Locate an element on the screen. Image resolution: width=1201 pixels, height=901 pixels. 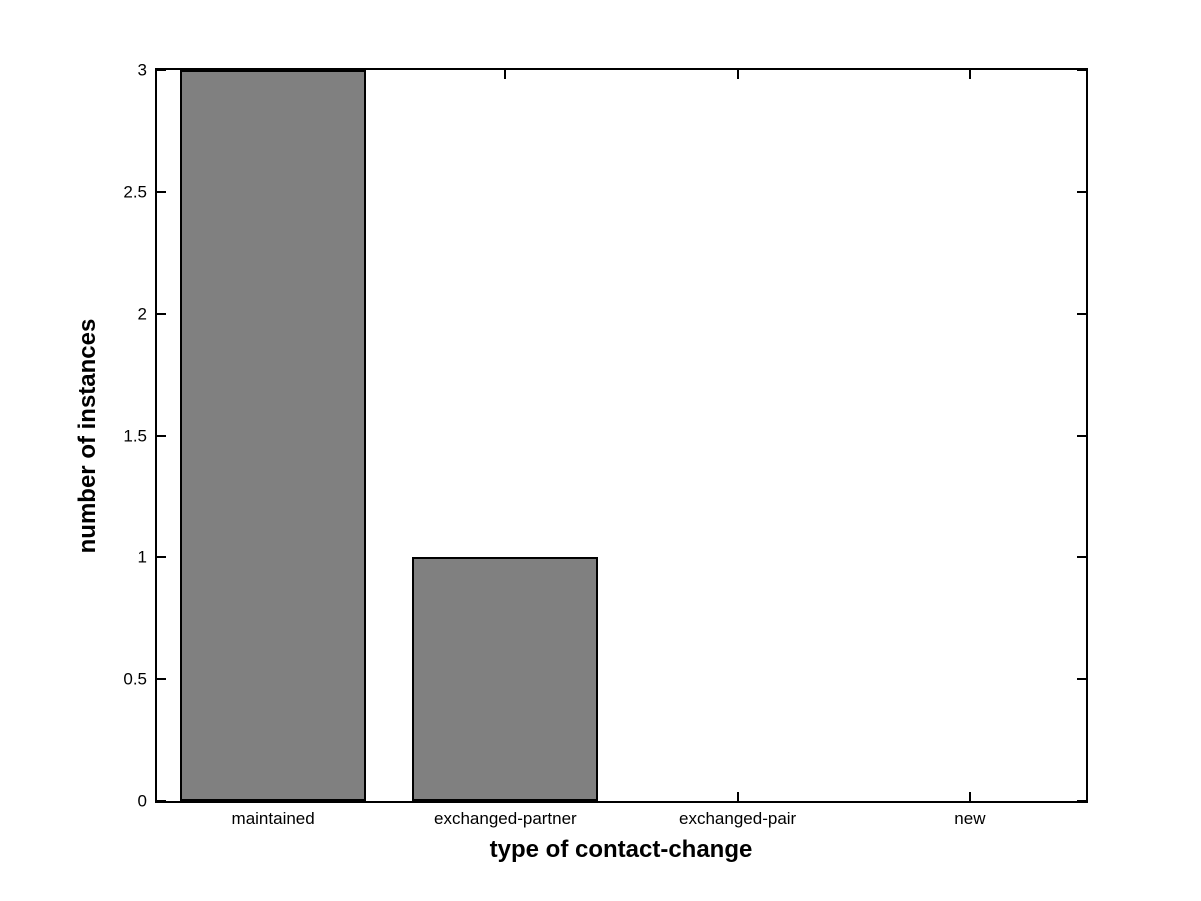
y-axis-label: number of instances is located at coordinates (87, 436).